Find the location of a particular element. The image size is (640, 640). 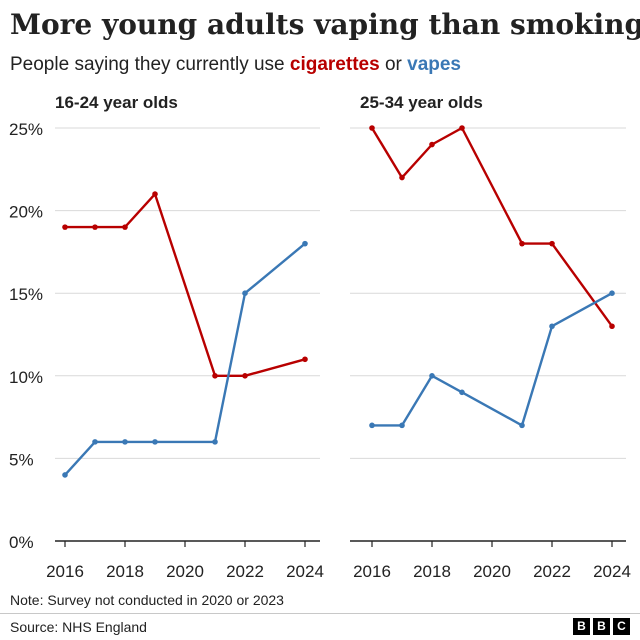

chart-title: More young adults vaping than smoking is located at coordinates (325, 24).